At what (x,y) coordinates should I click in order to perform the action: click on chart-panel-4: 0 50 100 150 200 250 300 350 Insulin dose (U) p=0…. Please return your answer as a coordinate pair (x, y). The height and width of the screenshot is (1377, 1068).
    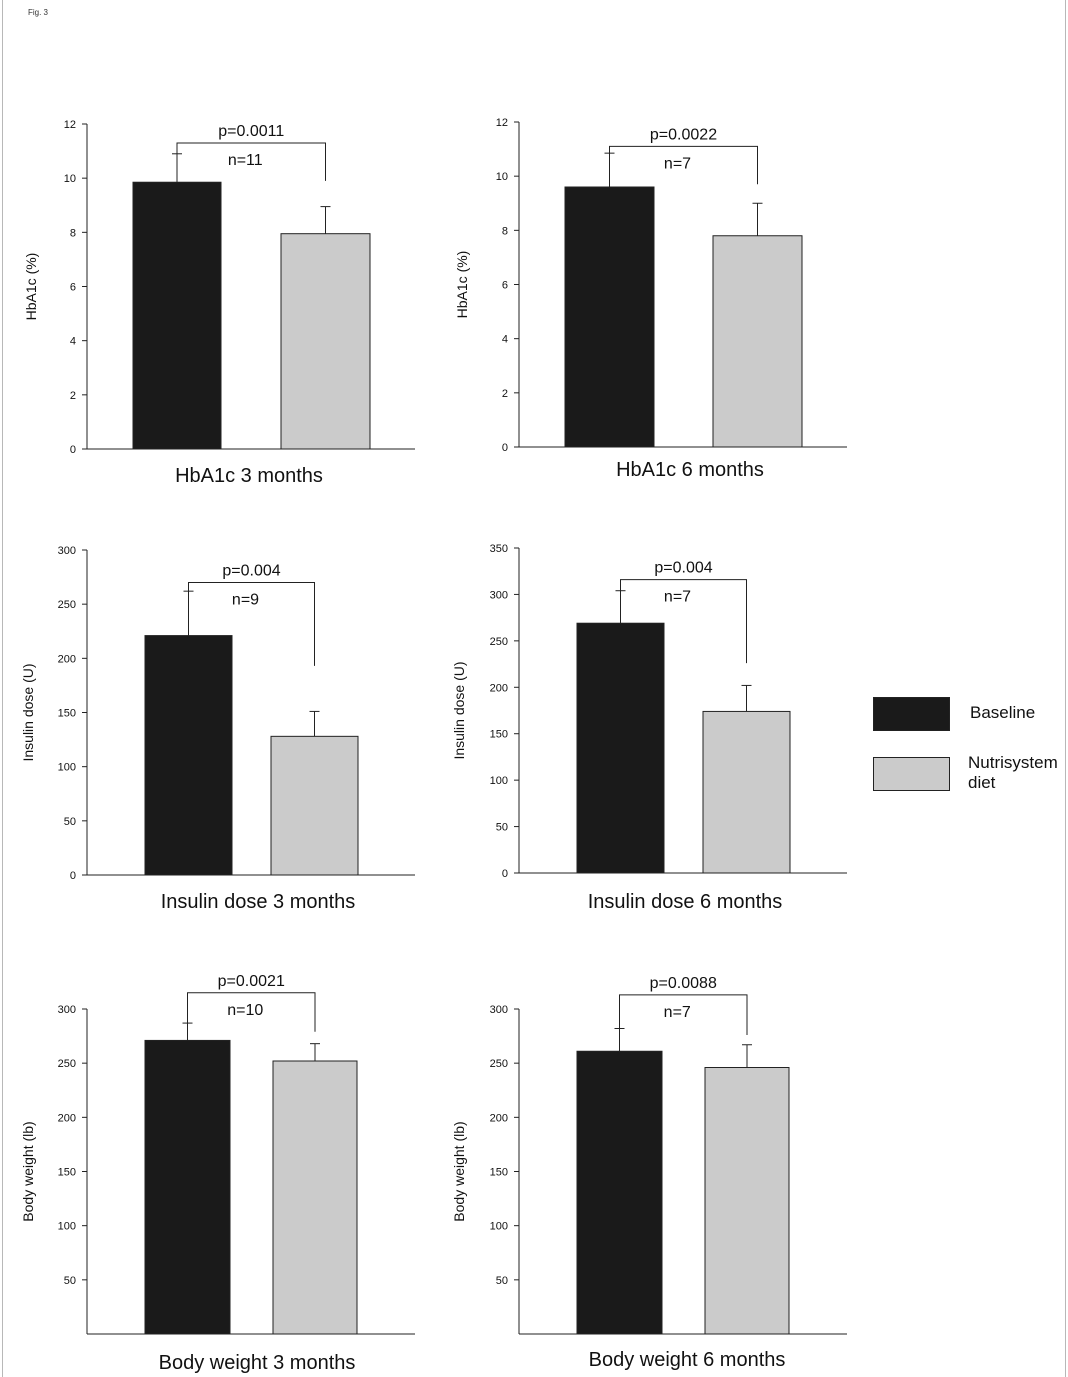
    Looking at the image, I should click on (649, 728).